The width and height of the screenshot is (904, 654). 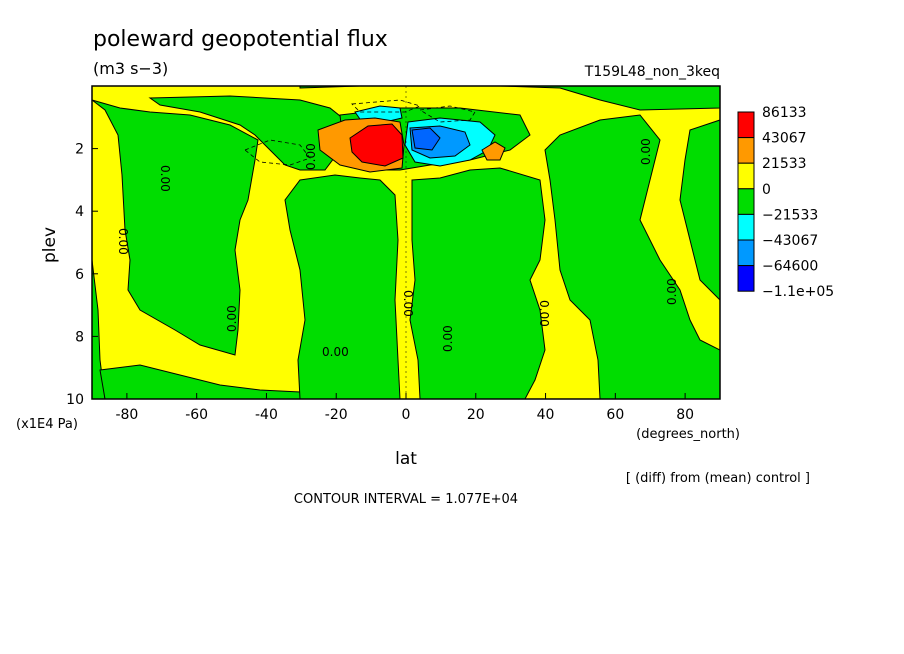 I want to click on green-region-upper-band, so click(x=247, y=133).